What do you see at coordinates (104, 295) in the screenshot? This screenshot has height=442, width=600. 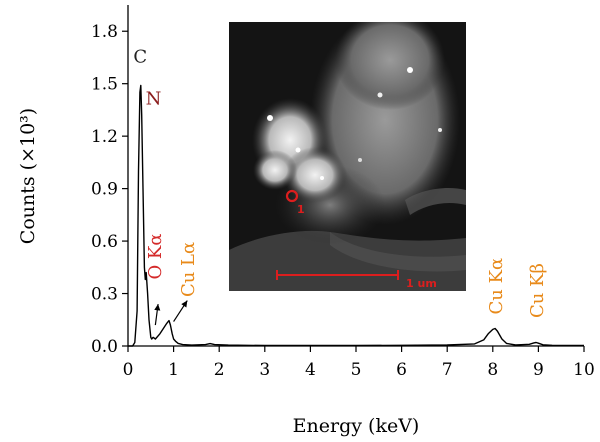 I see `y-tick-label: 0.3` at bounding box center [104, 295].